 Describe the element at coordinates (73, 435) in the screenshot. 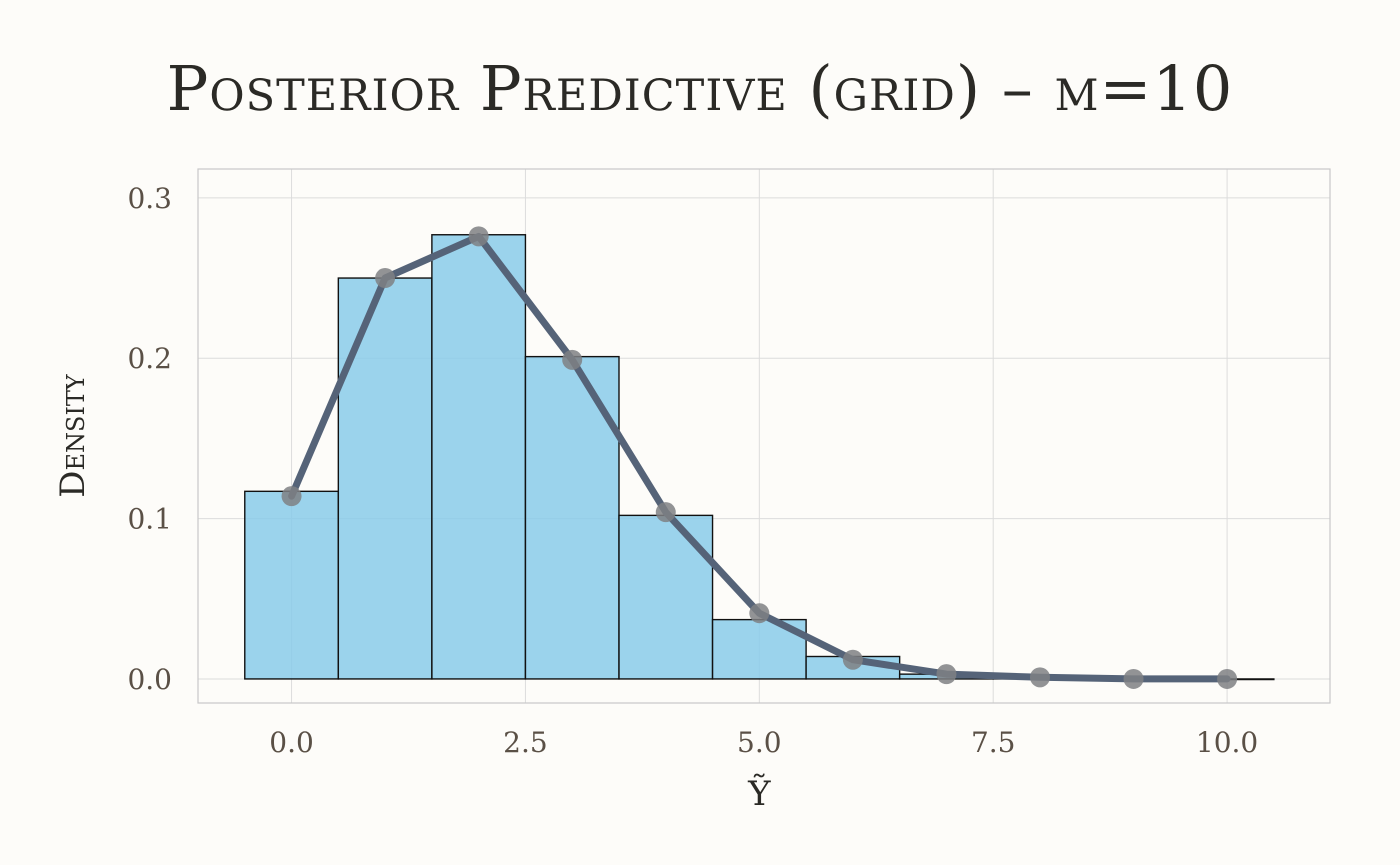

I see `y-axis-label: Density` at that location.